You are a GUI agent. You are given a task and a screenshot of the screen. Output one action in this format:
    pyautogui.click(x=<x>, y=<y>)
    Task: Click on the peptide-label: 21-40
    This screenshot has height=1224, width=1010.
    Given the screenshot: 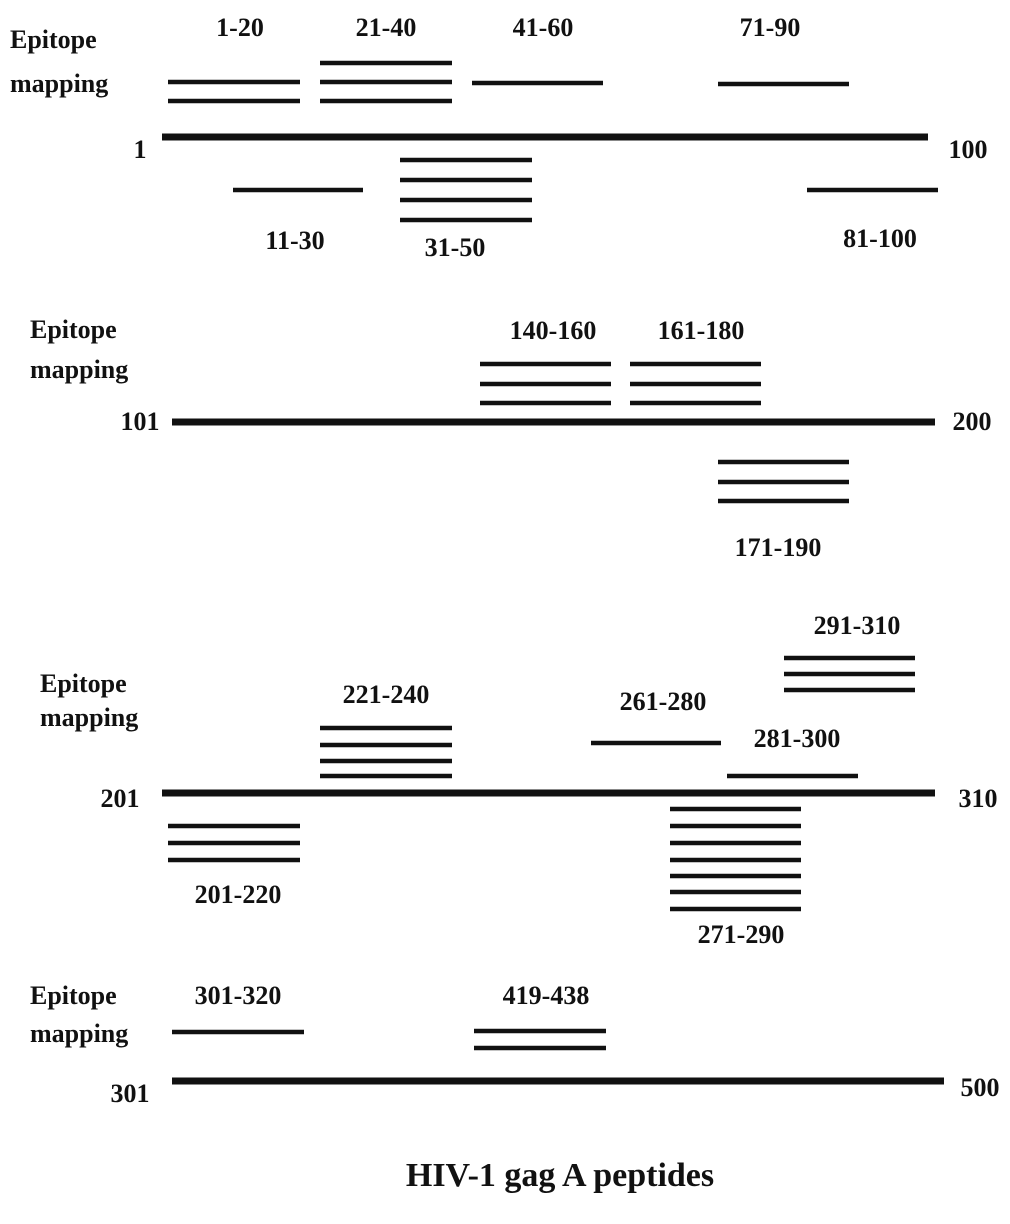 What is the action you would take?
    pyautogui.click(x=386, y=27)
    